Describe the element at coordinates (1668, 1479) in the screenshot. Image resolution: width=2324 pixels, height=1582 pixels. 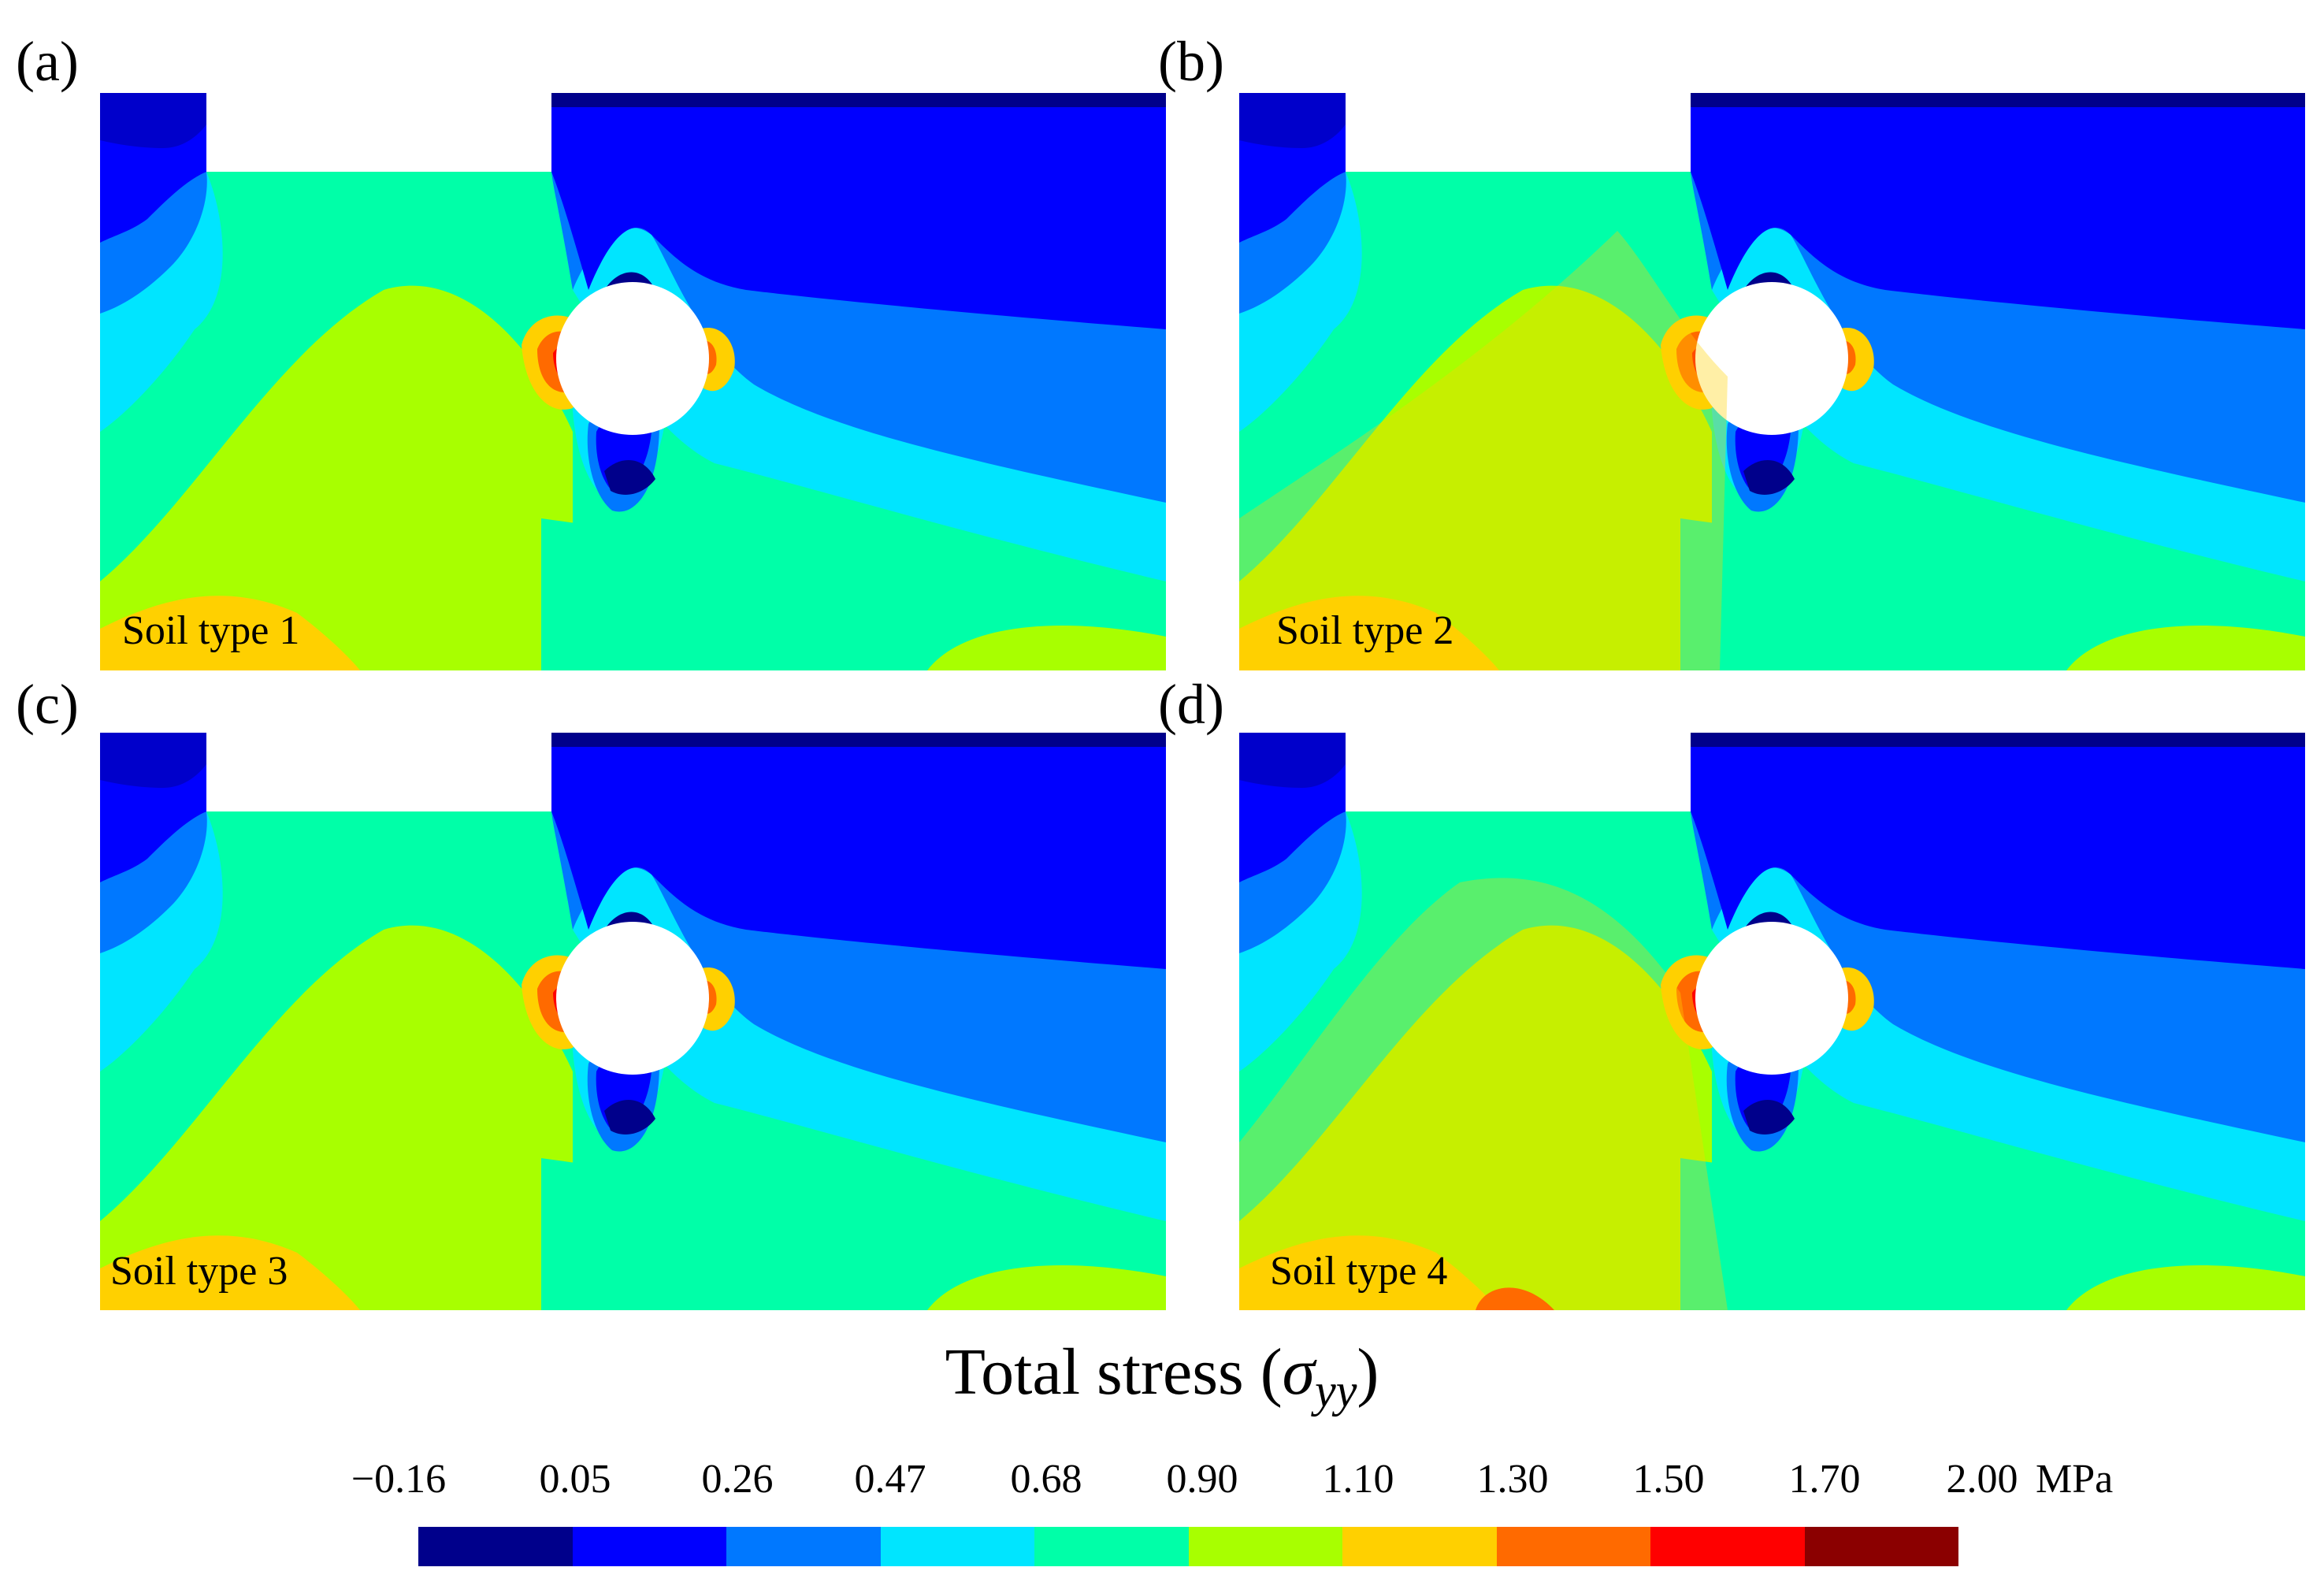
I see `colorbar-tick: 1.50` at that location.